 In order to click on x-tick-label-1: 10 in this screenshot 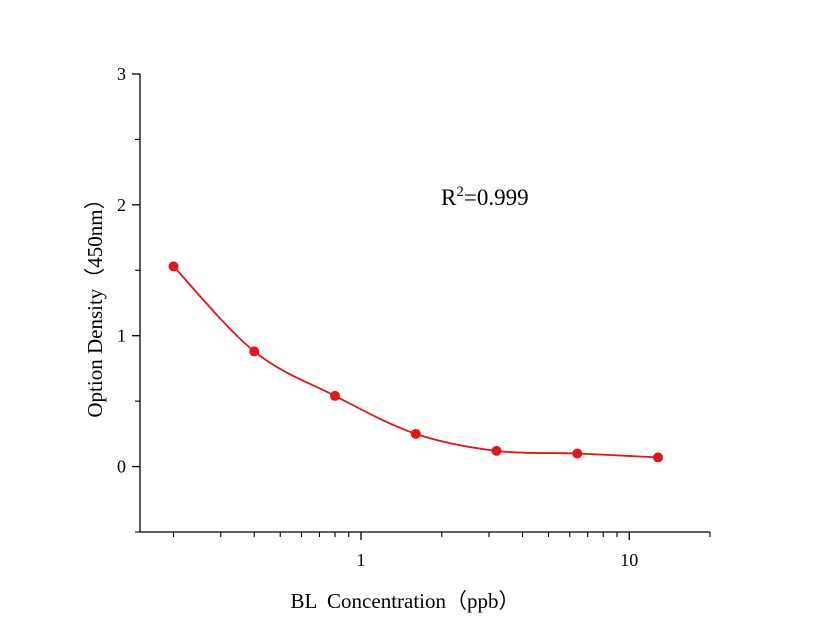, I will do `click(629, 560)`.